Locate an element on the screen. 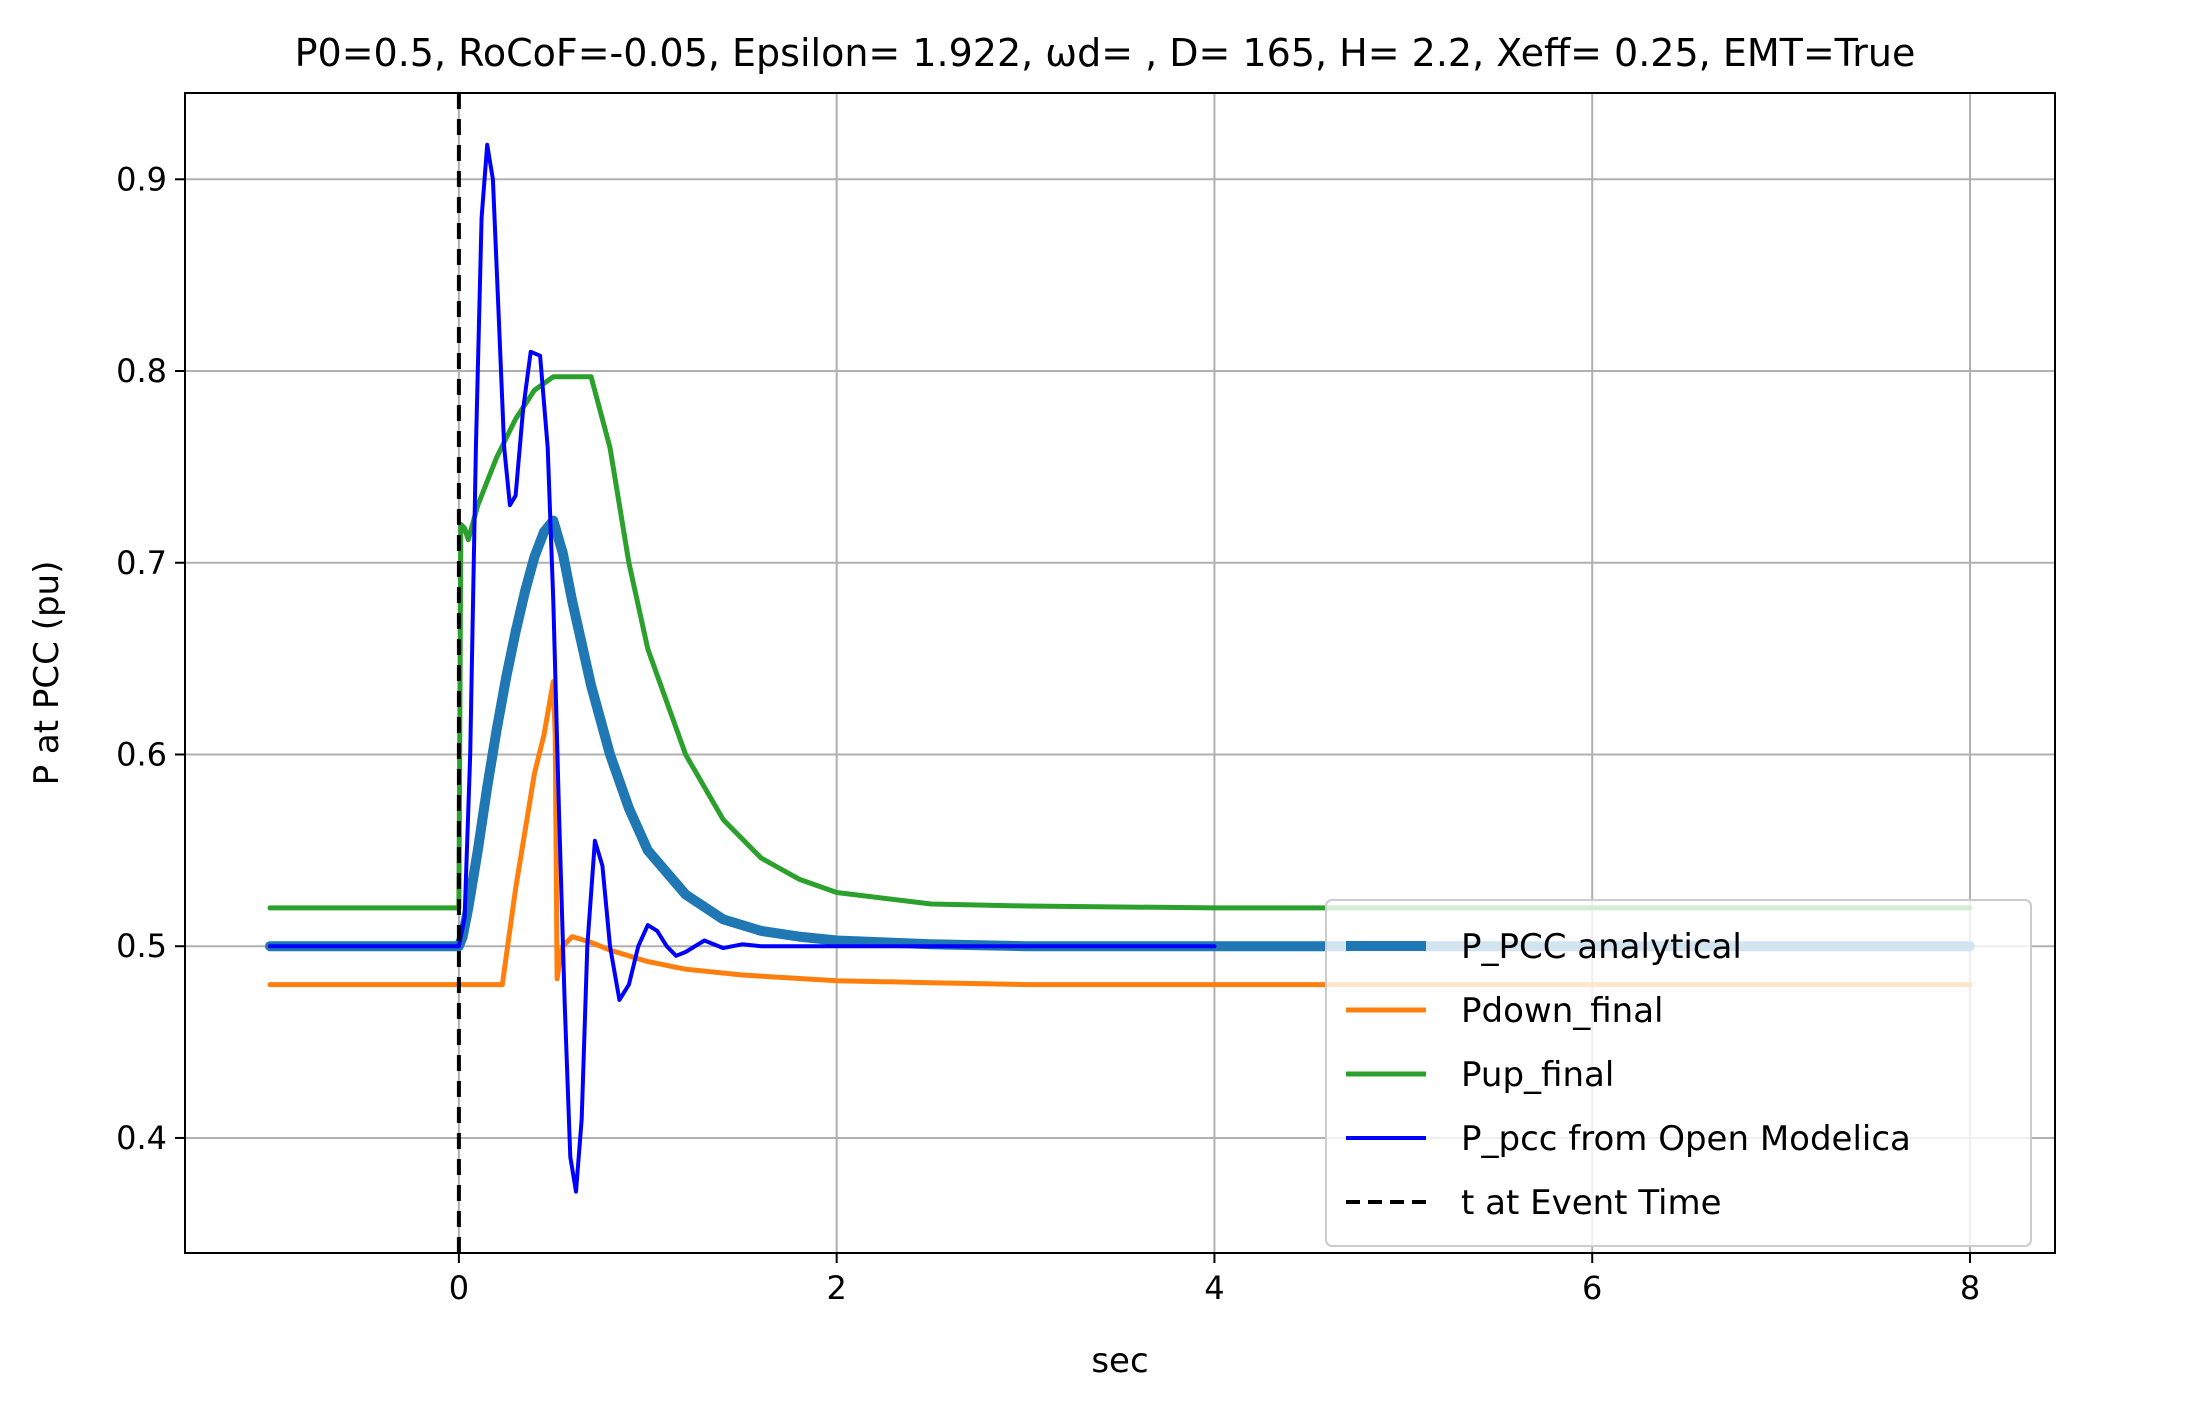 This screenshot has width=2209, height=1407. x-tick-label: 0 is located at coordinates (459, 1288).